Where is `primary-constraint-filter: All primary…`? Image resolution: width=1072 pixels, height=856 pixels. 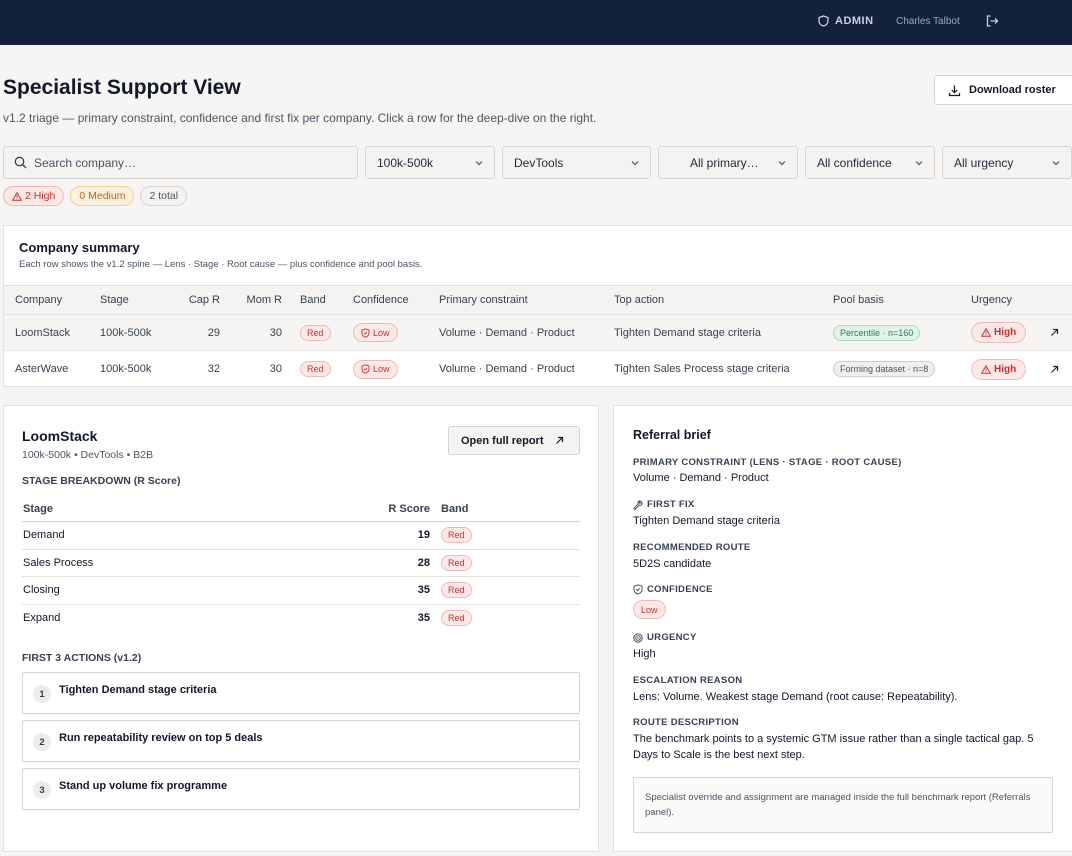
primary-constraint-filter: All primary… is located at coordinates (728, 162).